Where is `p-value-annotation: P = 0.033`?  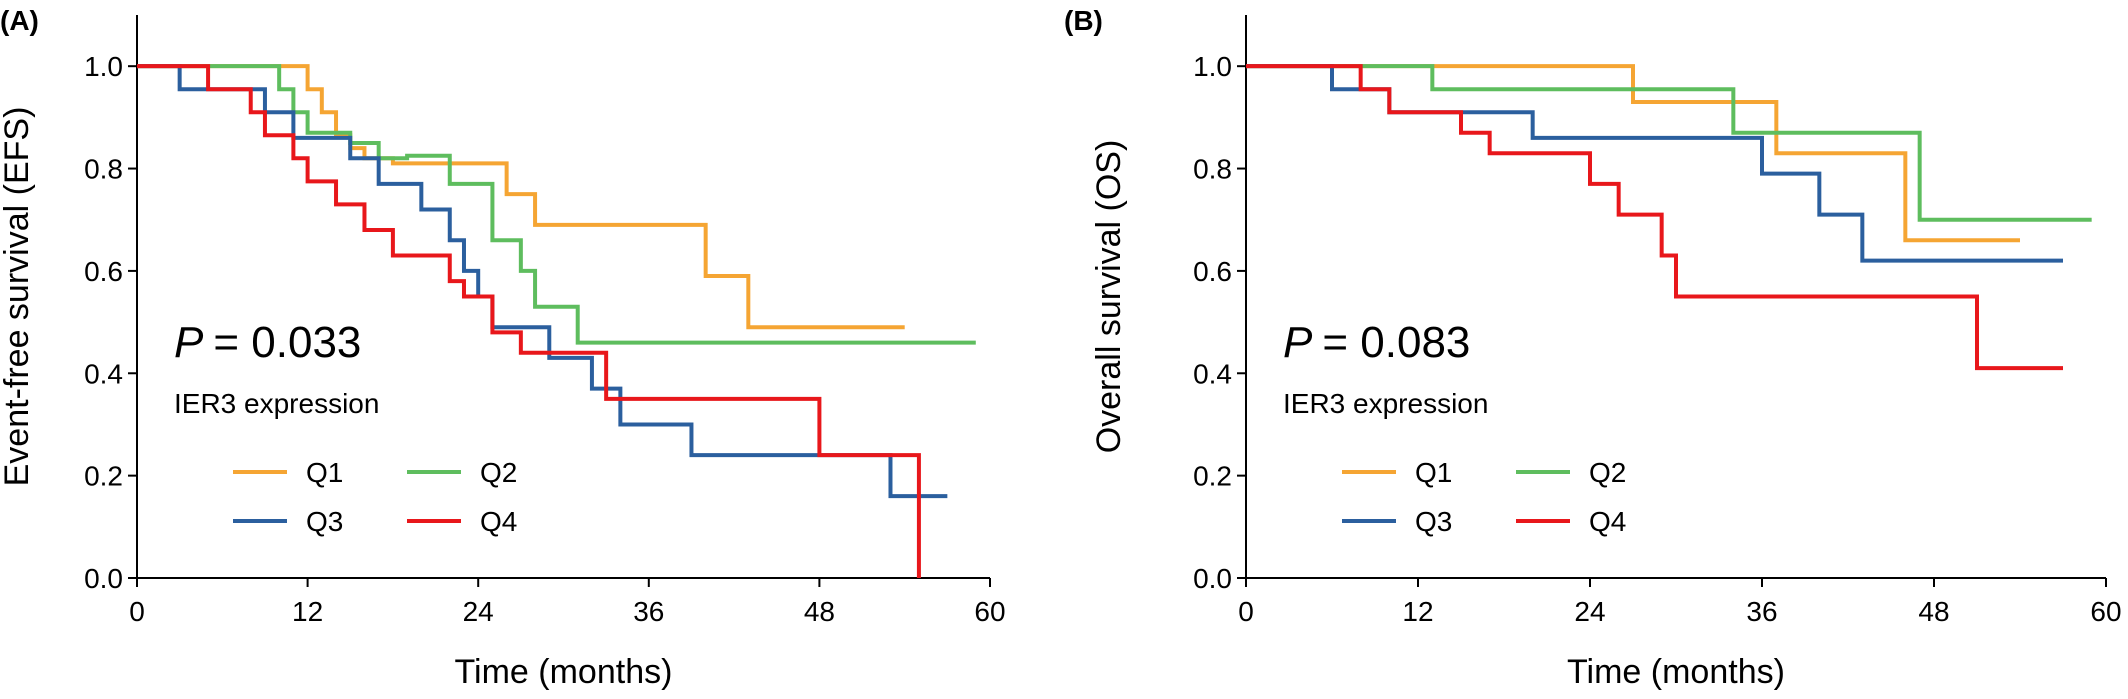 p-value-annotation: P = 0.033 is located at coordinates (267, 342).